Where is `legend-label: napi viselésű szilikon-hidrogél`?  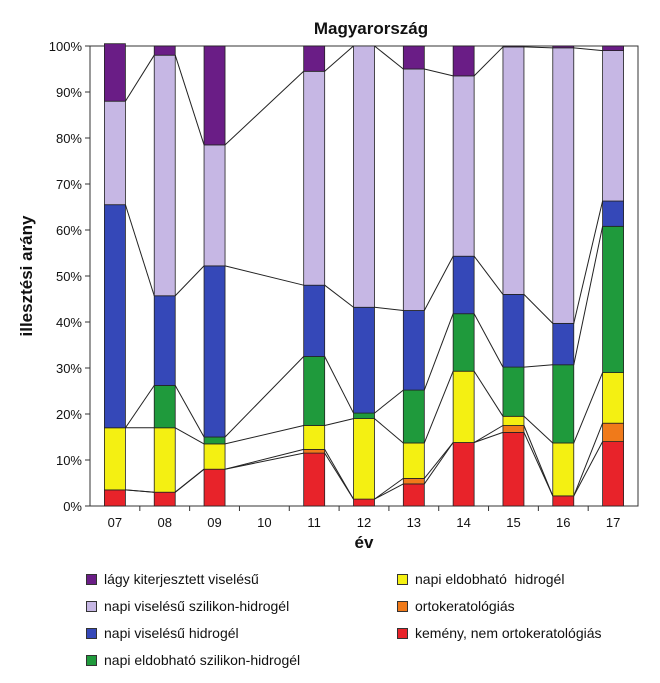
legend-label: napi viselésű szilikon-hidrogél is located at coordinates (197, 606).